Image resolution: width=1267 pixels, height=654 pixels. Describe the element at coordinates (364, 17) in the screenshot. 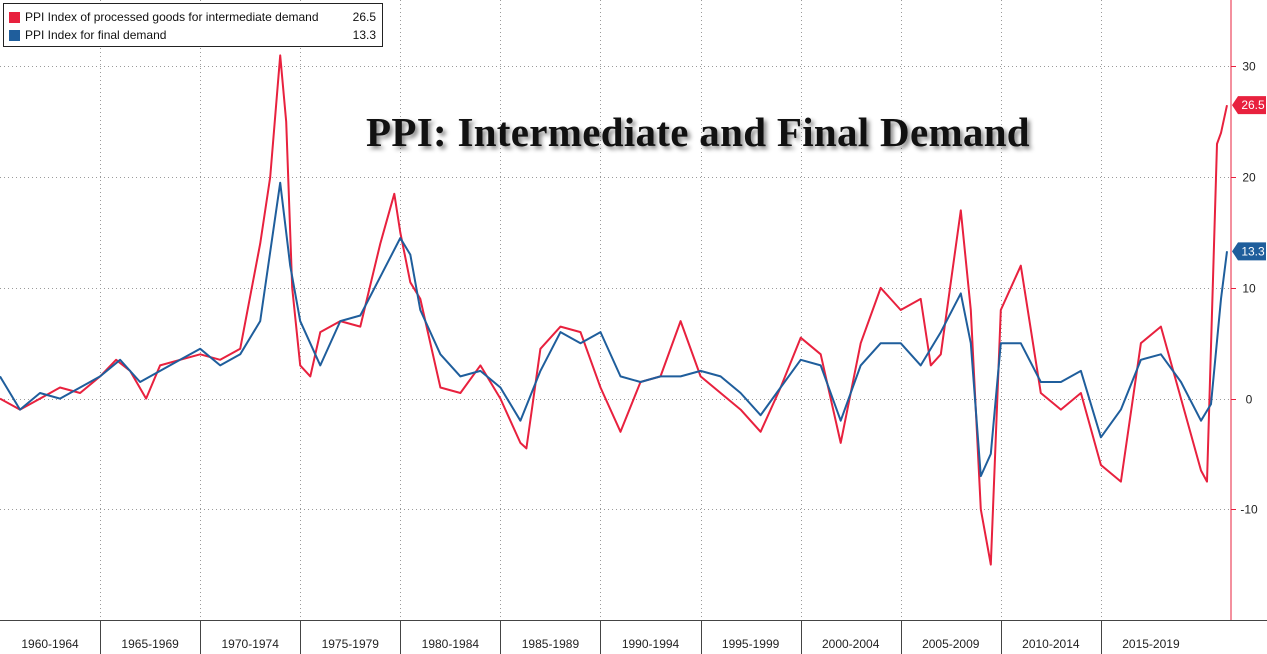

I see `legend-value-intermediate: 26.5` at that location.